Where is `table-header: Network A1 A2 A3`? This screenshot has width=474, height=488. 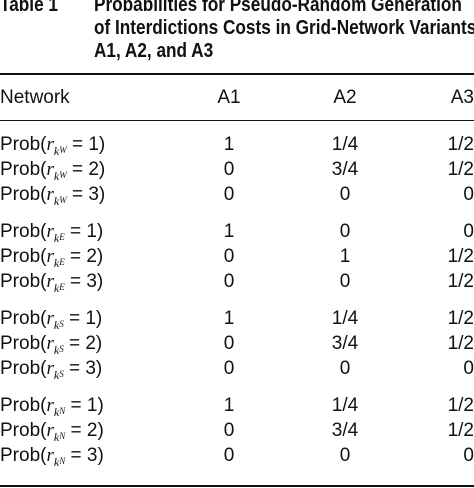
table-header: Network A1 A2 A3 is located at coordinates (237, 98).